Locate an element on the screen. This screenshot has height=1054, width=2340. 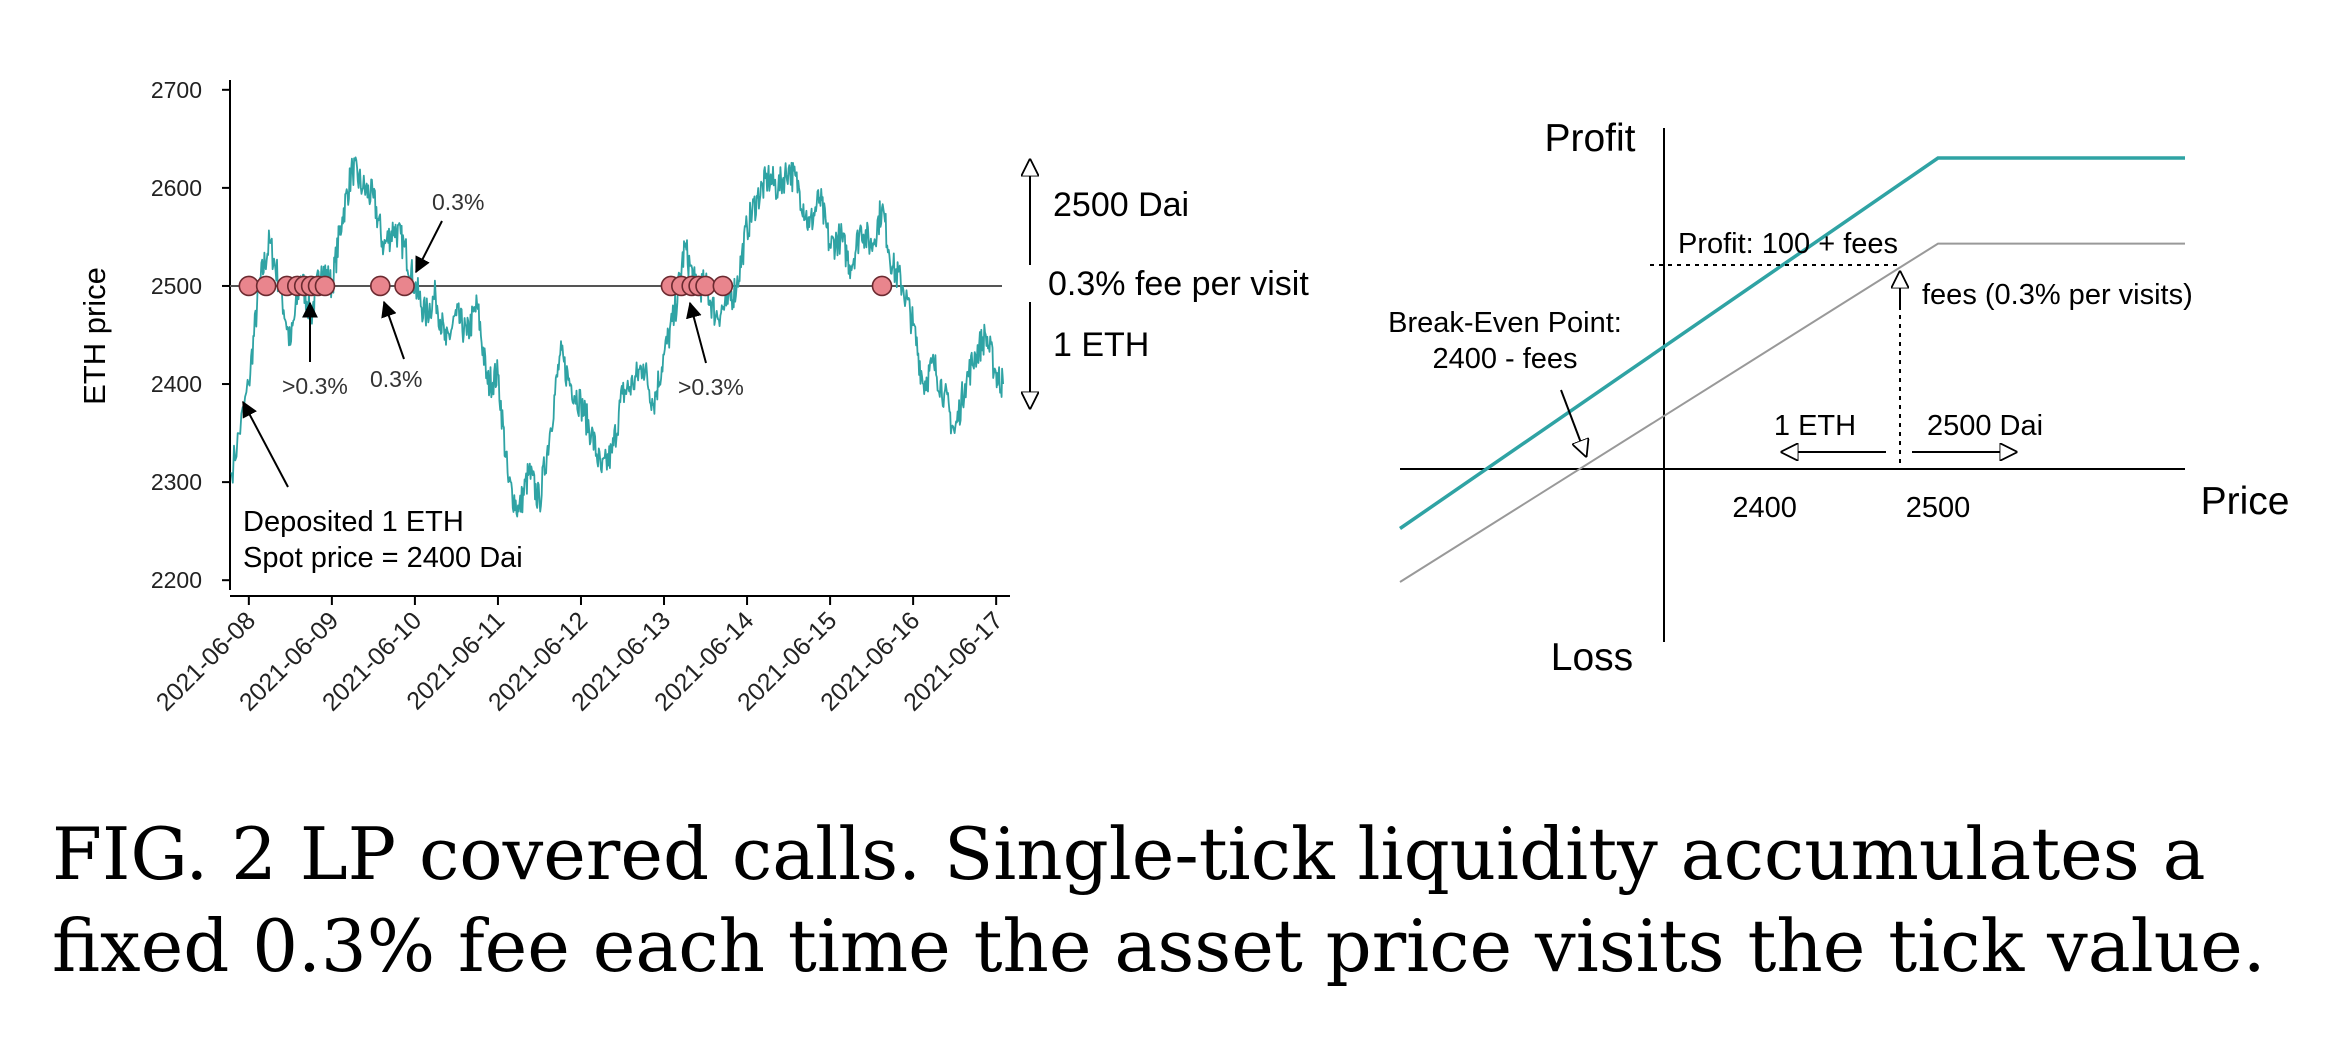
payoff-x-tick-label: 2500 is located at coordinates (1938, 508).